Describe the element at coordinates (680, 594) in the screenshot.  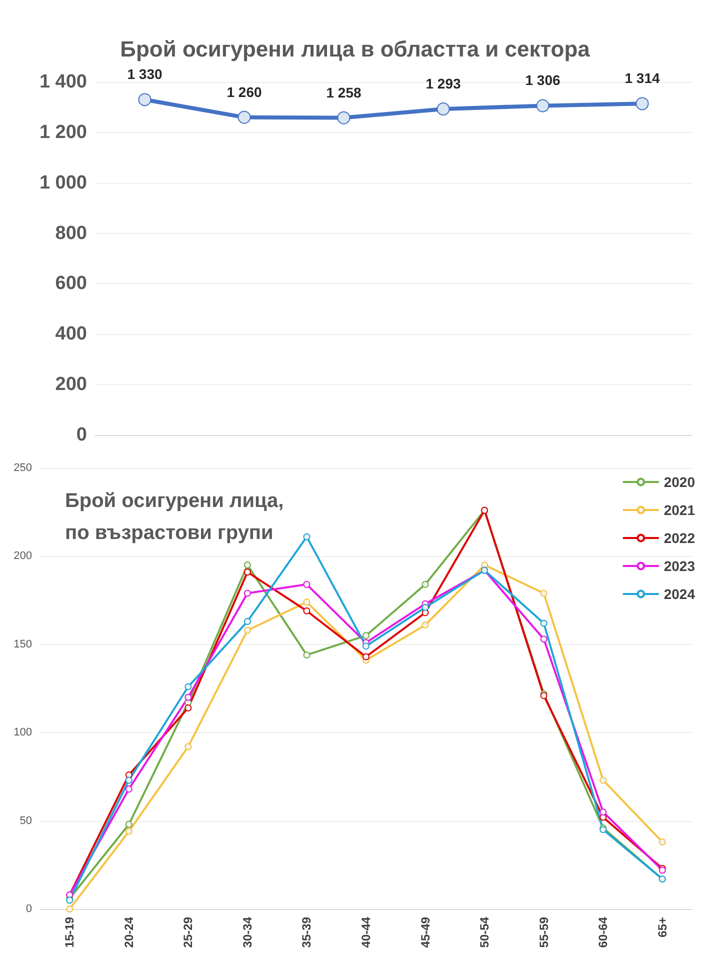
I see `legend-label: 2024` at that location.